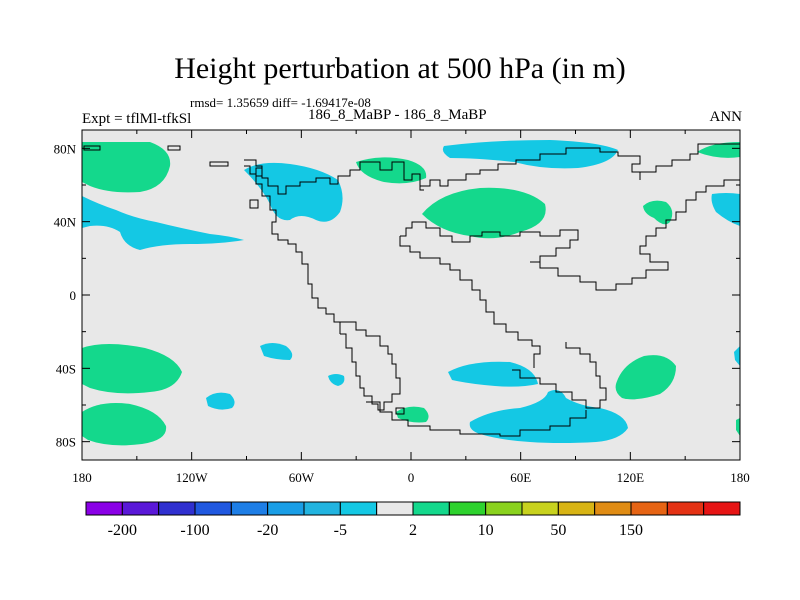  Describe the element at coordinates (137, 119) in the screenshot. I see `experiment-label: Expt = tflMl-tfkSl` at that location.